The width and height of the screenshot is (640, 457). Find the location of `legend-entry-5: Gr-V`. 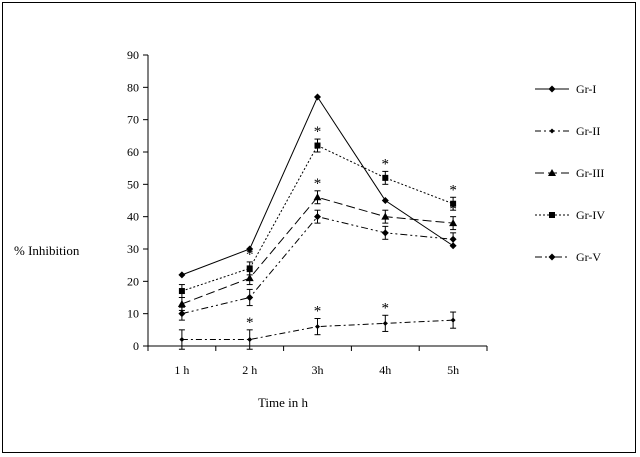

legend-entry-5: Gr-V is located at coordinates (568, 257).